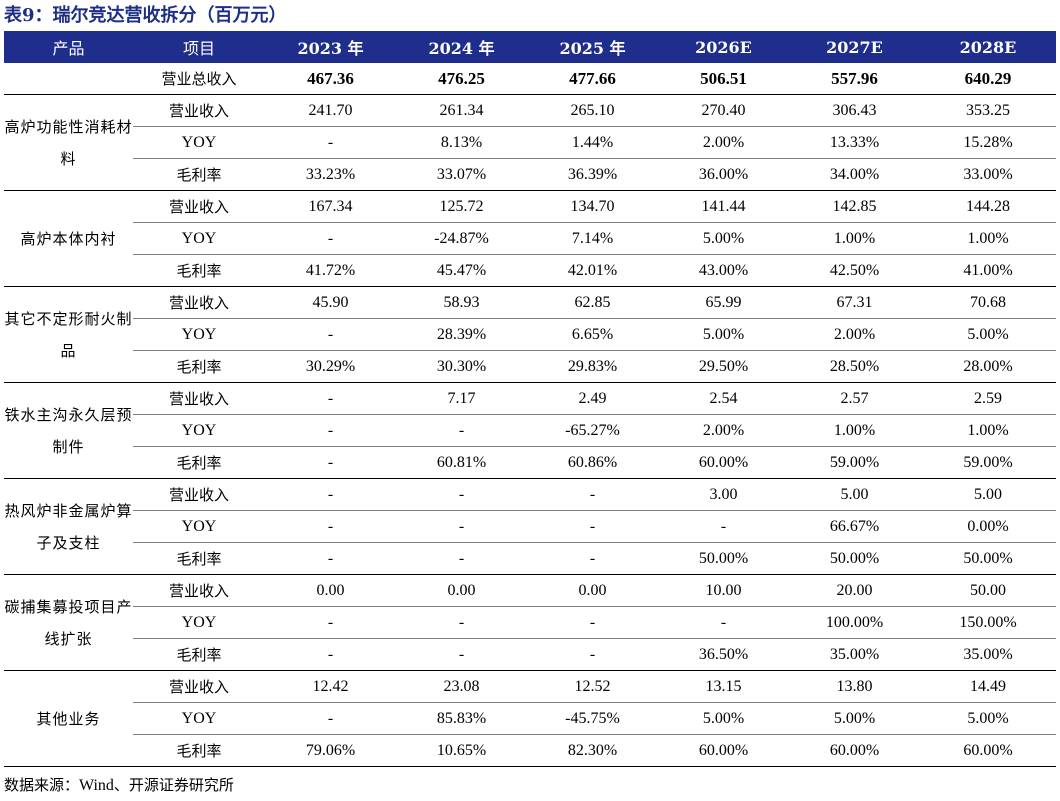 Image resolution: width=1060 pixels, height=801 pixels. I want to click on value-cell: 270.40, so click(723, 110).